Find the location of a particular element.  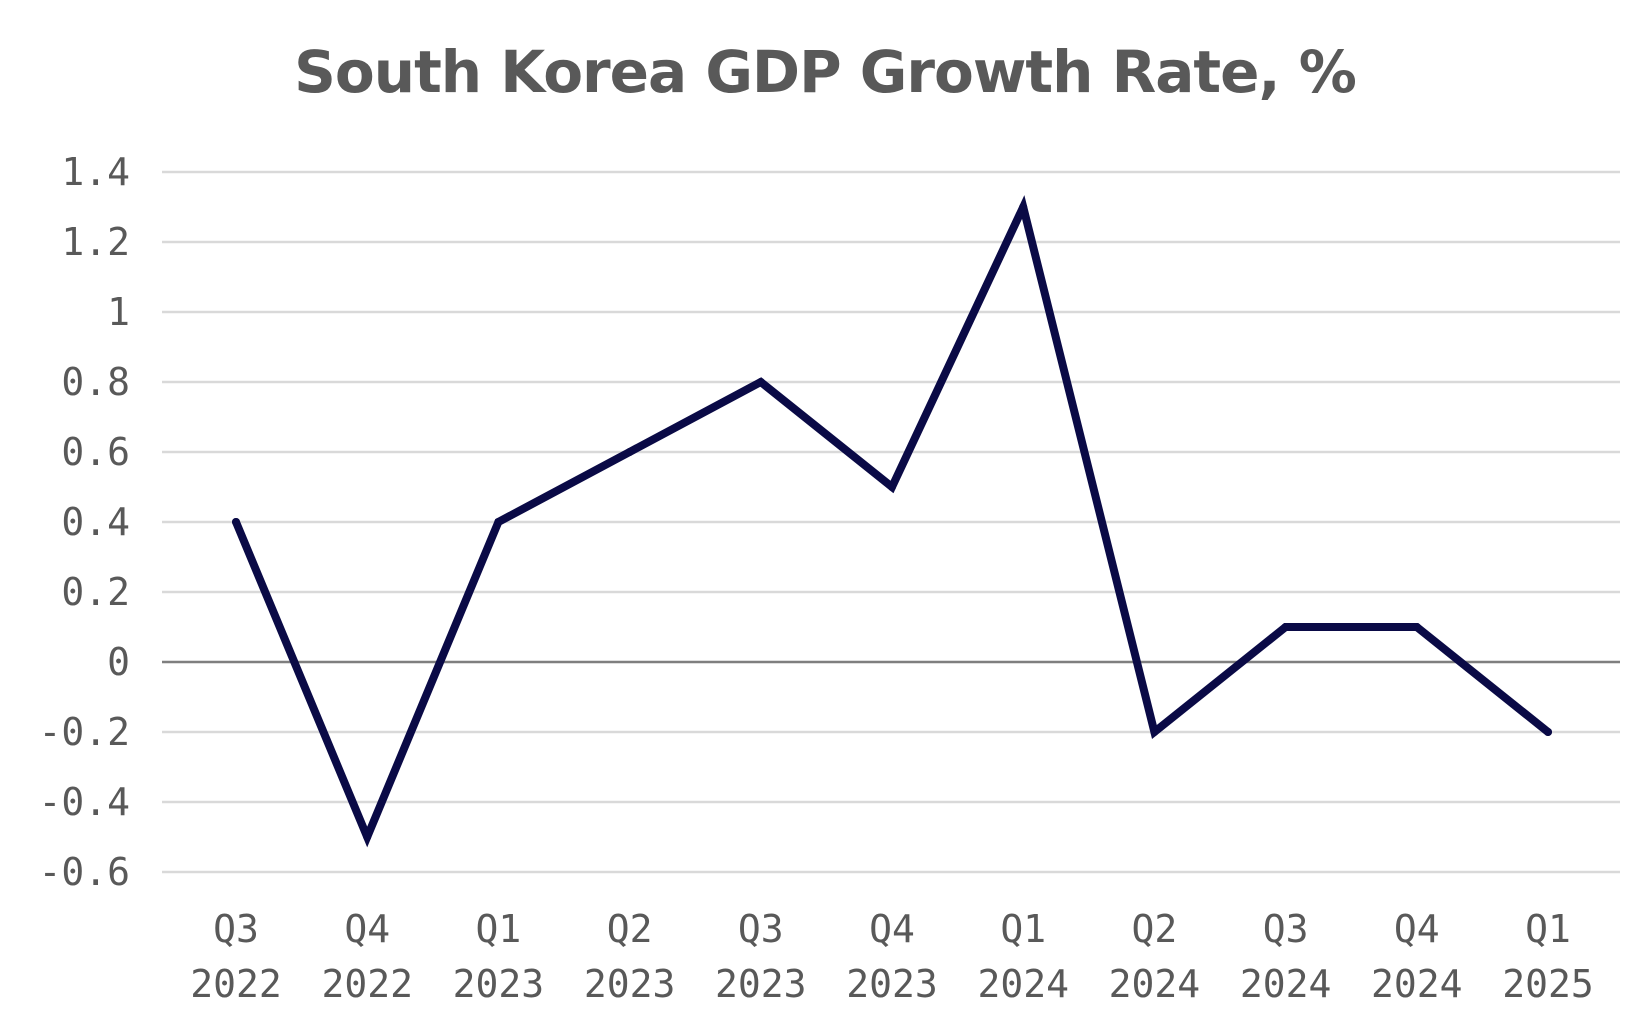

x-tick-label-year: 2025 is located at coordinates (1548, 984).